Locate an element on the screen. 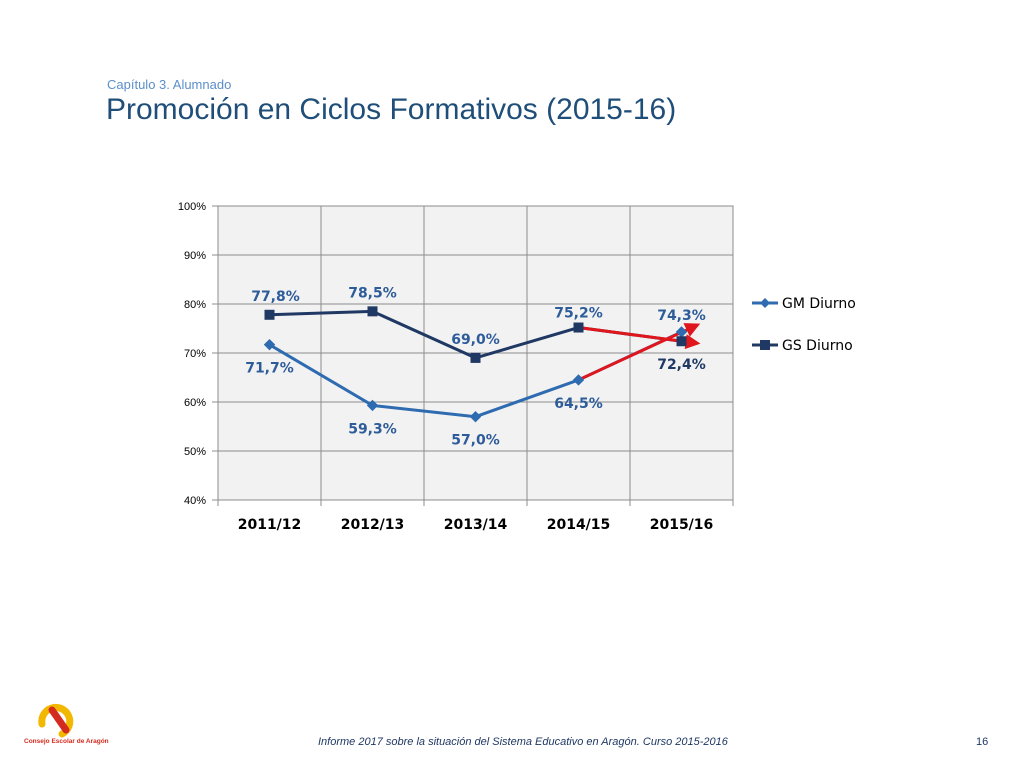 This screenshot has width=1024, height=768. x-tick-label: 2011/12 is located at coordinates (270, 525).